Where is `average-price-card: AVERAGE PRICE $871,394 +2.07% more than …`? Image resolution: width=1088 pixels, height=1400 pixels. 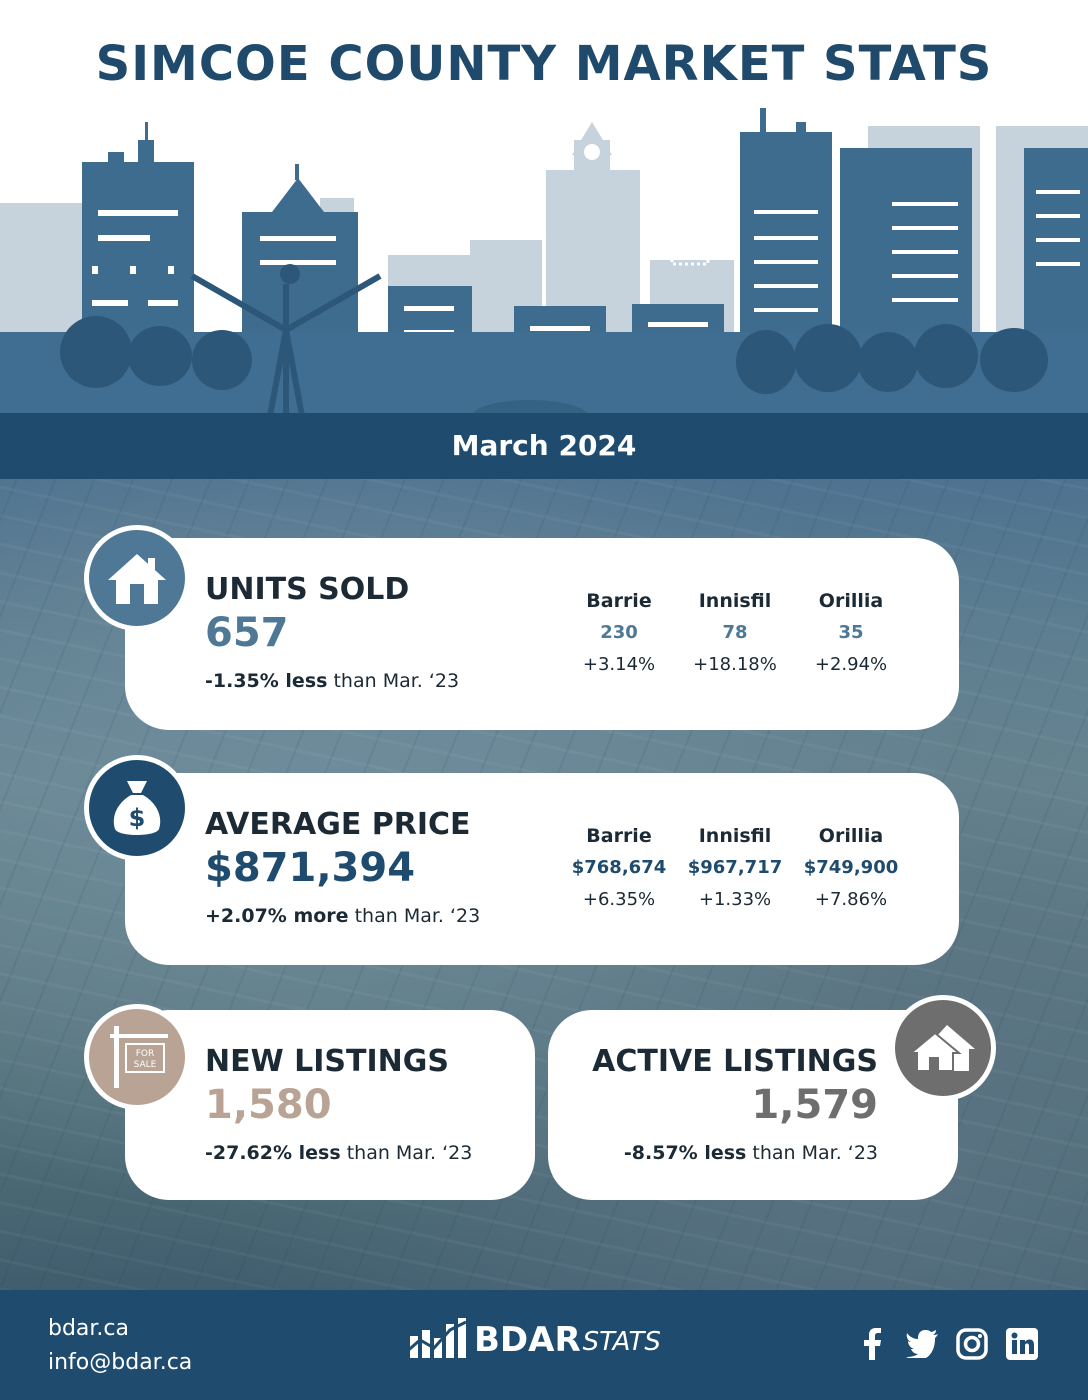 average-price-card: AVERAGE PRICE $871,394 +2.07% more than … is located at coordinates (542, 869).